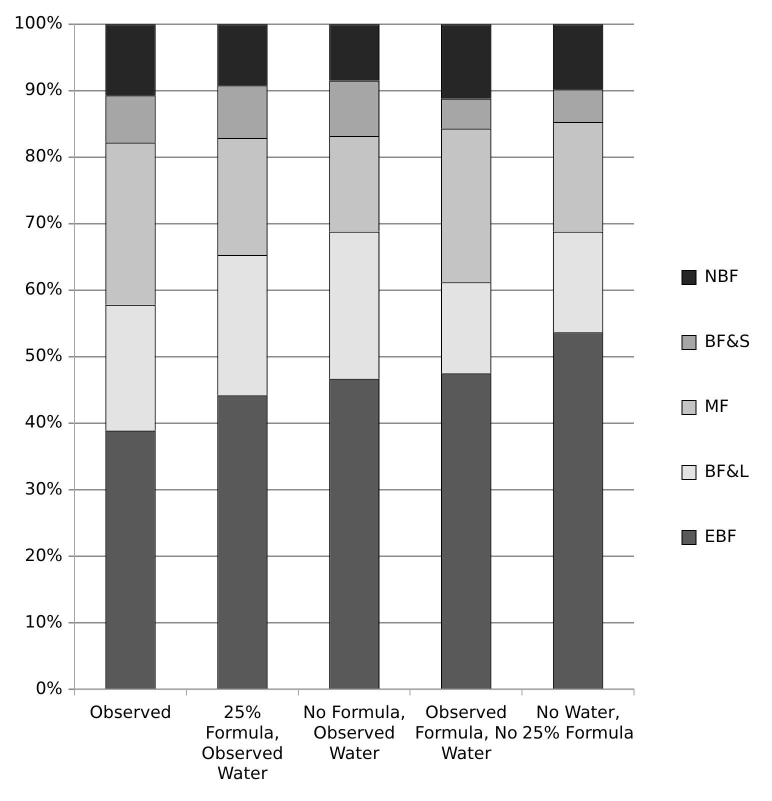 The image size is (772, 801). I want to click on legend-label: NBF, so click(721, 276).